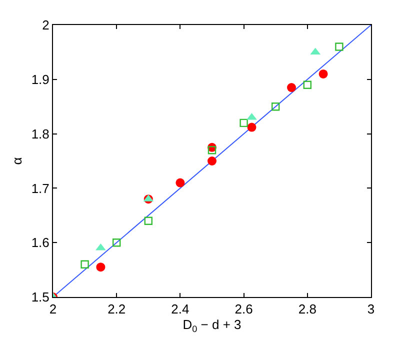 This screenshot has width=409, height=342. What do you see at coordinates (40, 188) in the screenshot?
I see `y-tick-label: 1.7` at bounding box center [40, 188].